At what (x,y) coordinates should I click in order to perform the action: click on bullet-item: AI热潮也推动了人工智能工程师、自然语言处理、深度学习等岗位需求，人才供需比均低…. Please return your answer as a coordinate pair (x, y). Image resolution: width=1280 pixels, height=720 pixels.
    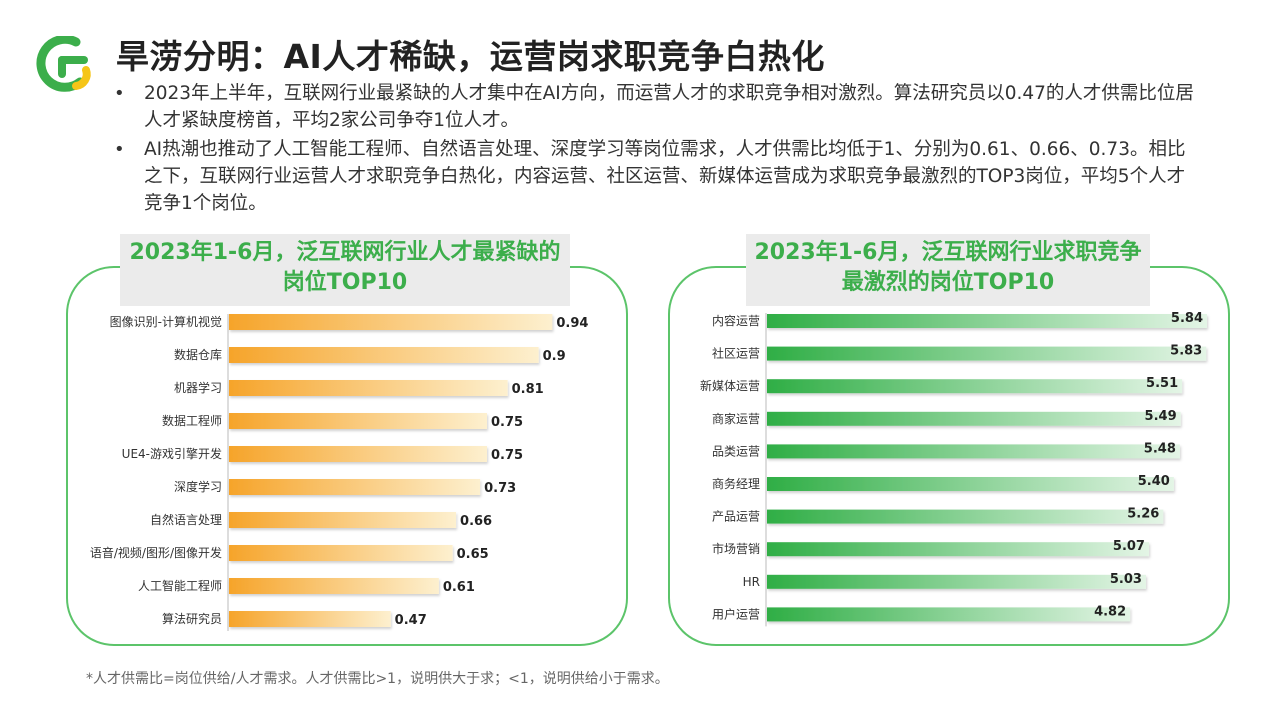
    Looking at the image, I should click on (657, 176).